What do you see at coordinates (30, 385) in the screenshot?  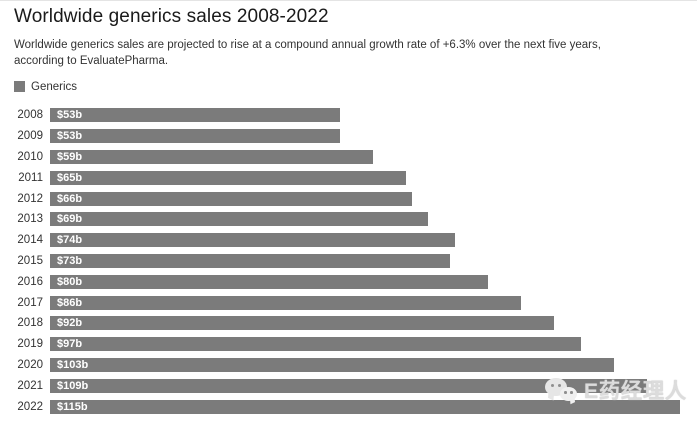 I see `year-label: 2021` at bounding box center [30, 385].